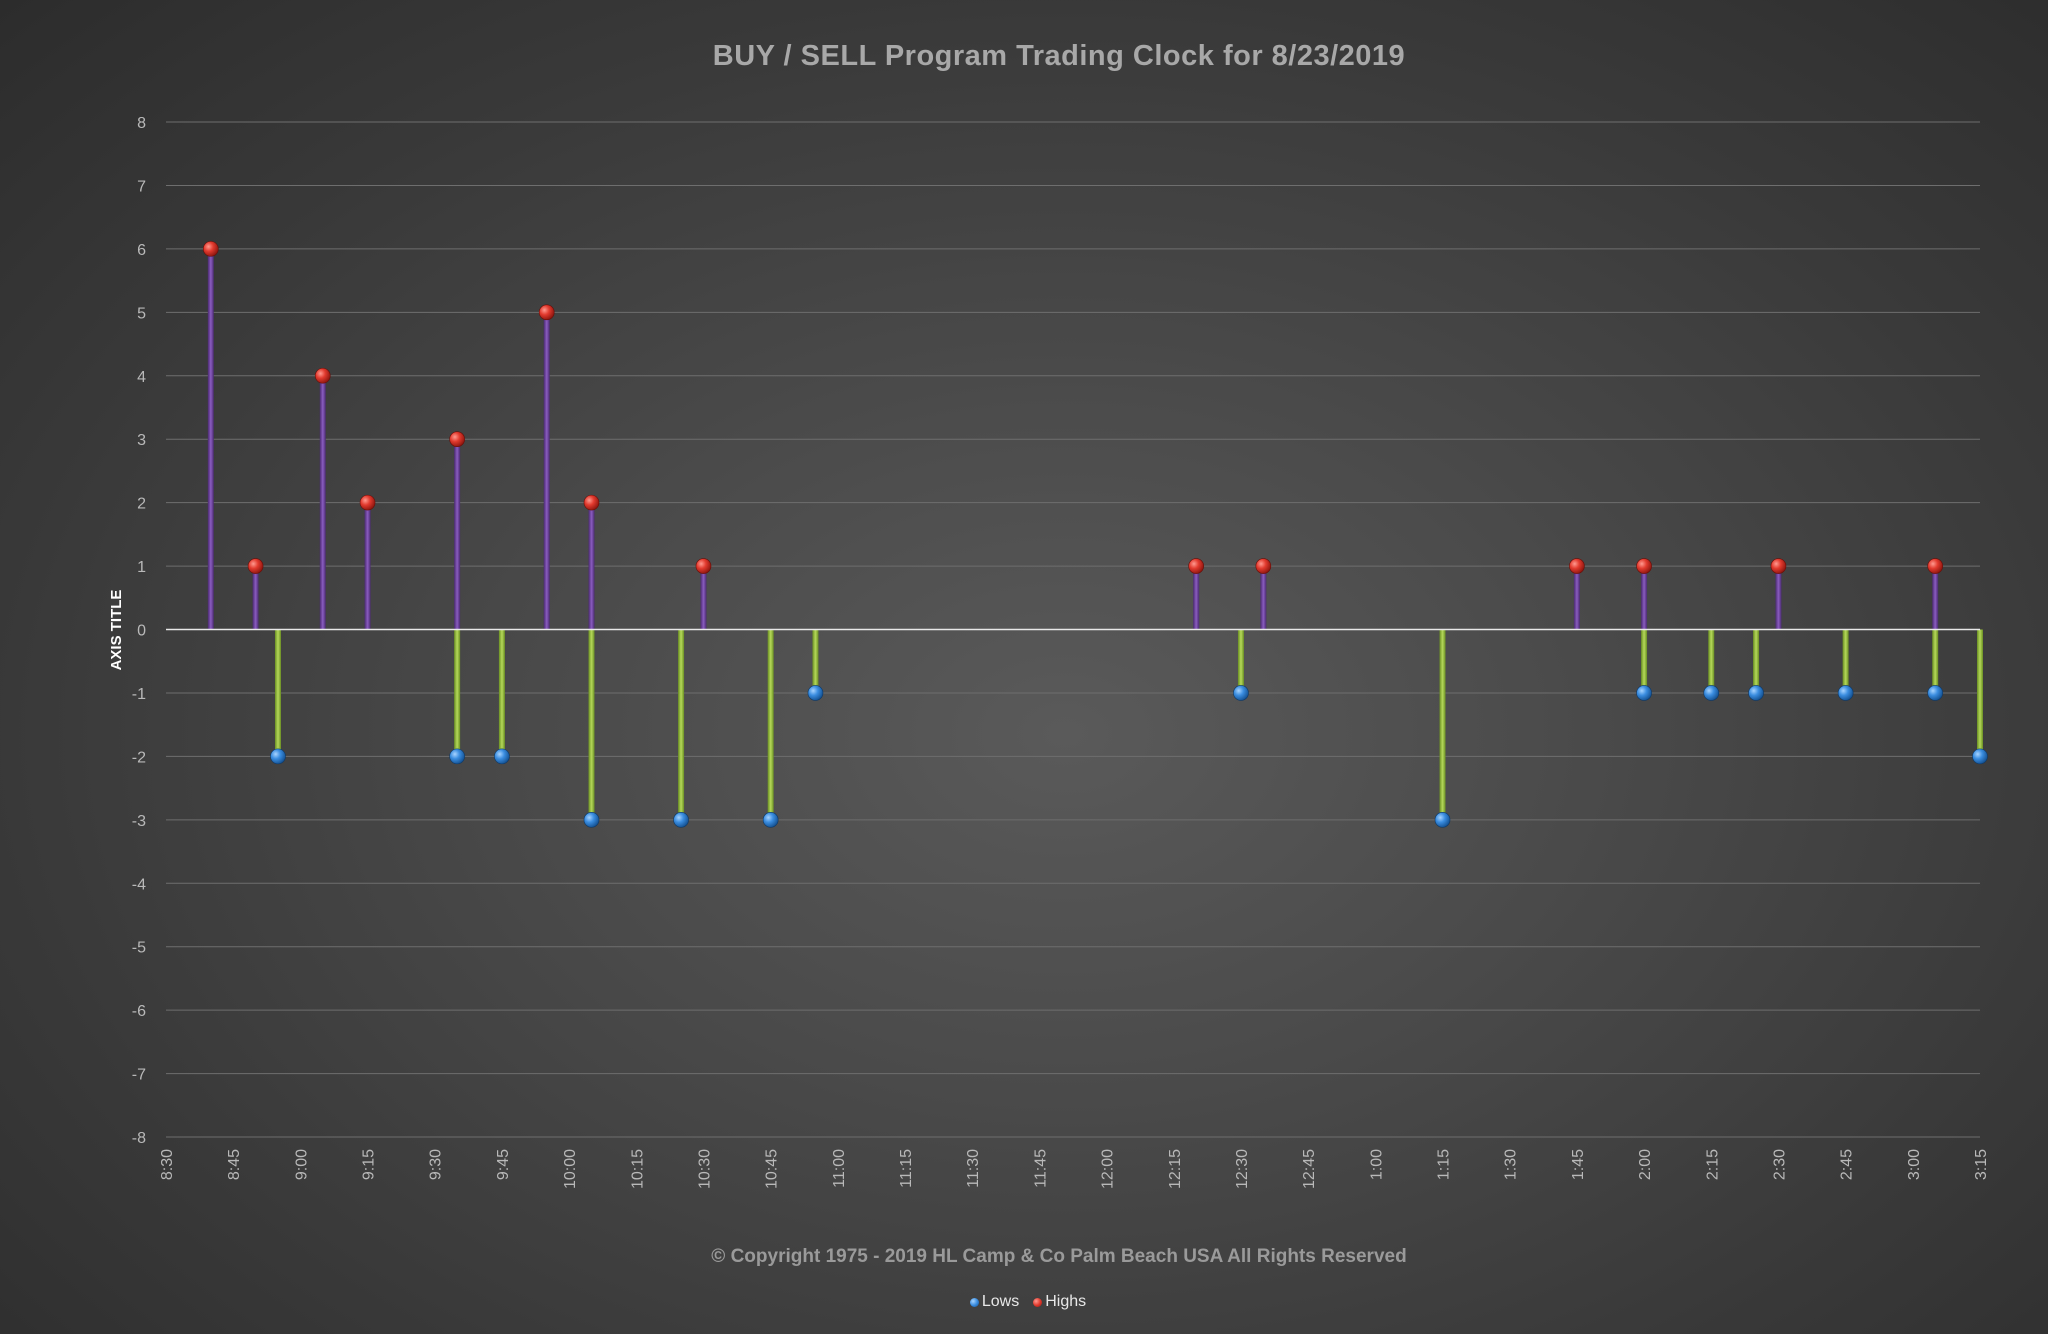 Image resolution: width=2048 pixels, height=1334 pixels. Describe the element at coordinates (1578, 1164) in the screenshot. I see `x-tick-label: 1:45` at that location.